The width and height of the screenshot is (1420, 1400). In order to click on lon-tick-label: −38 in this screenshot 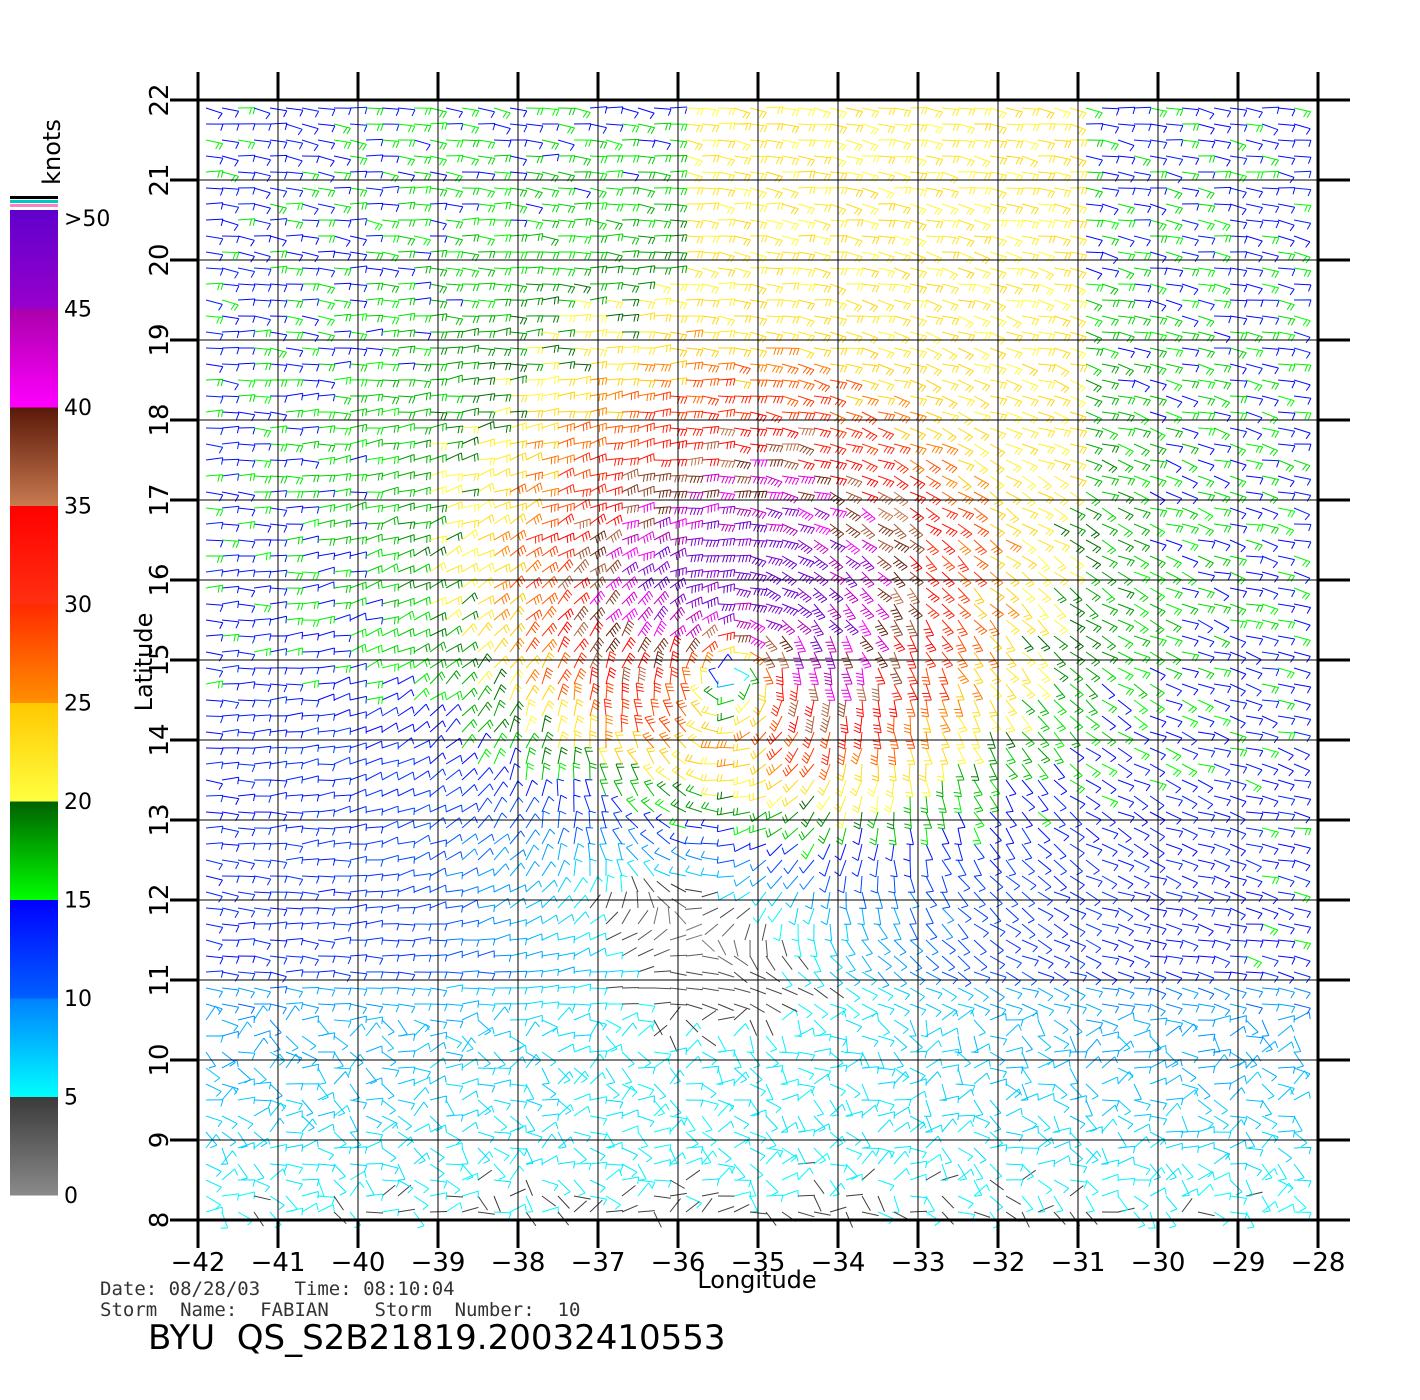, I will do `click(518, 1263)`.